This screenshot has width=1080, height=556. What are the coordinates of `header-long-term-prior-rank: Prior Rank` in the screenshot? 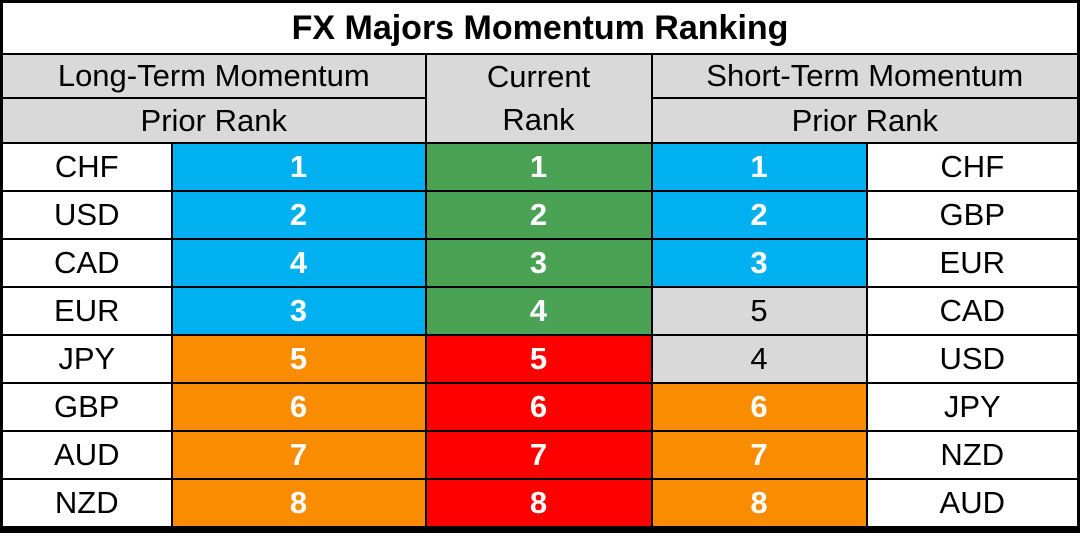 It's located at (213, 120).